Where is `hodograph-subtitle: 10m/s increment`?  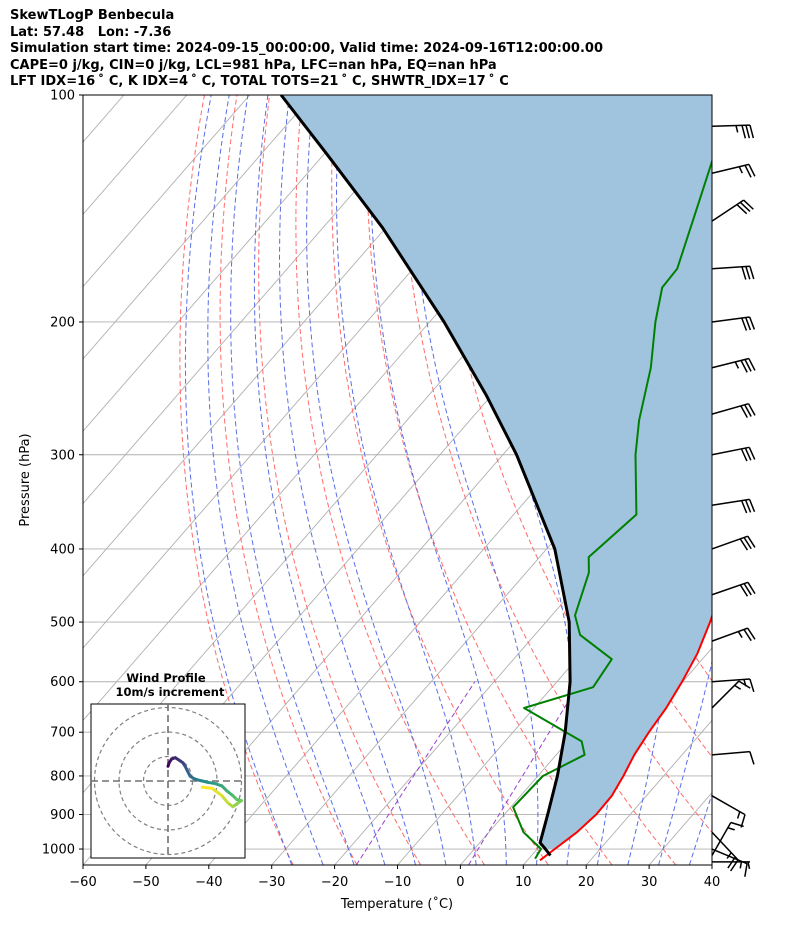 hodograph-subtitle: 10m/s increment is located at coordinates (170, 692).